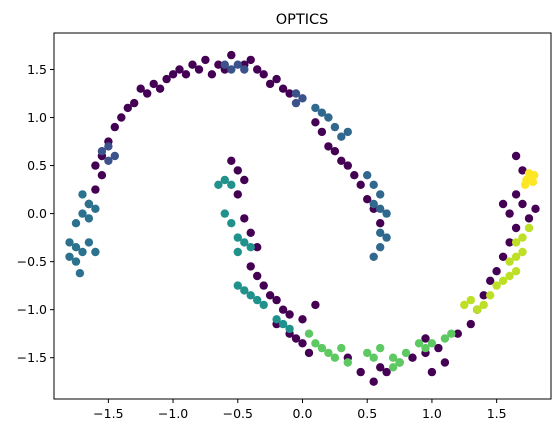 This screenshot has width=559, height=435. I want to click on y-axis: −1.5 −1.0 −0.5 0.0 0.5 1.0 1.5, so click(35, 213).